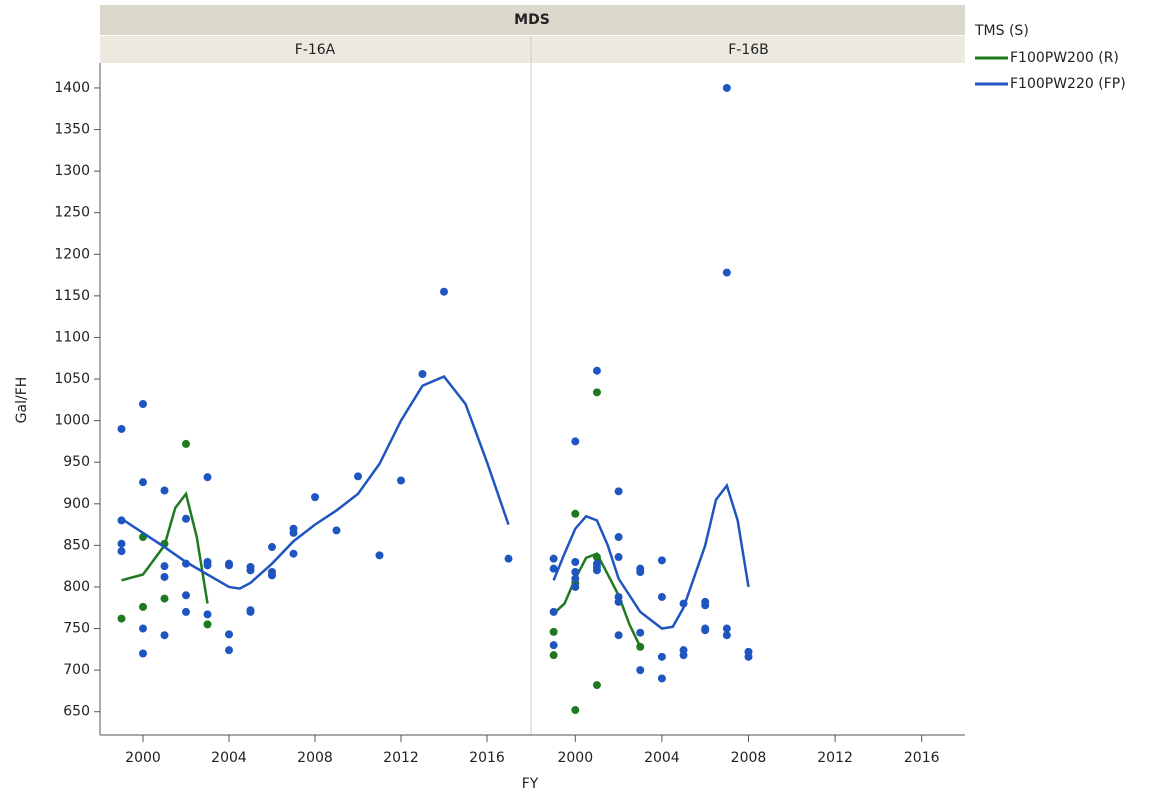  What do you see at coordinates (72, 213) in the screenshot?
I see `y-tick-label: 1250` at bounding box center [72, 213].